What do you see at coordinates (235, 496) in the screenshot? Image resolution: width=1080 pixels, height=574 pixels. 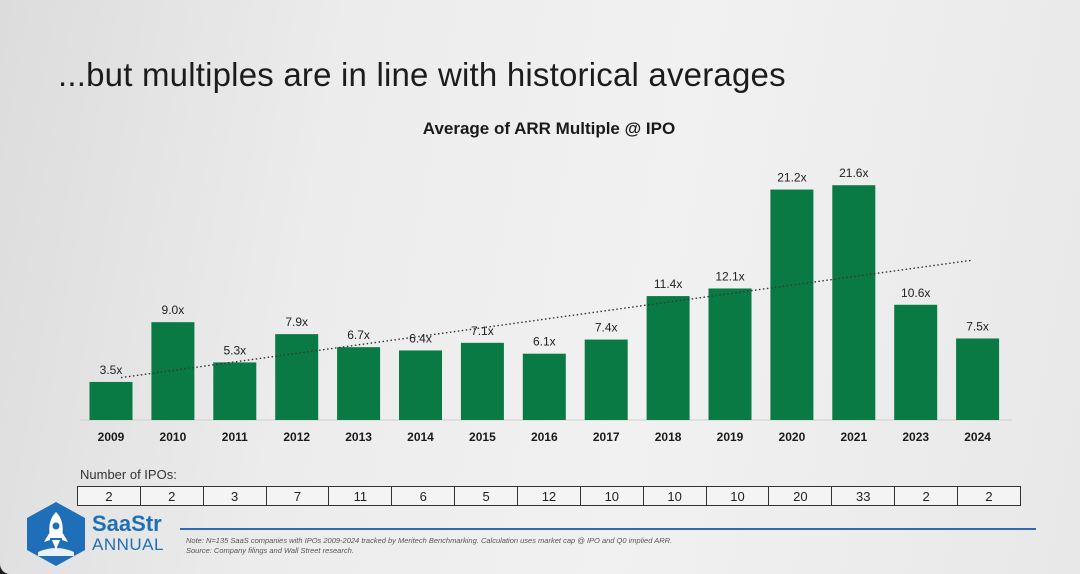 I see `ipo-count-cell-2011: 3` at bounding box center [235, 496].